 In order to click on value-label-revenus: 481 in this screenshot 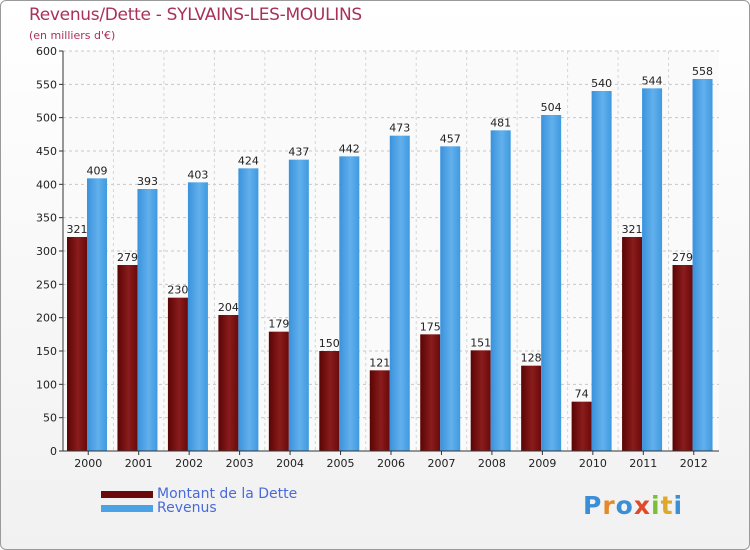, I will do `click(500, 122)`.